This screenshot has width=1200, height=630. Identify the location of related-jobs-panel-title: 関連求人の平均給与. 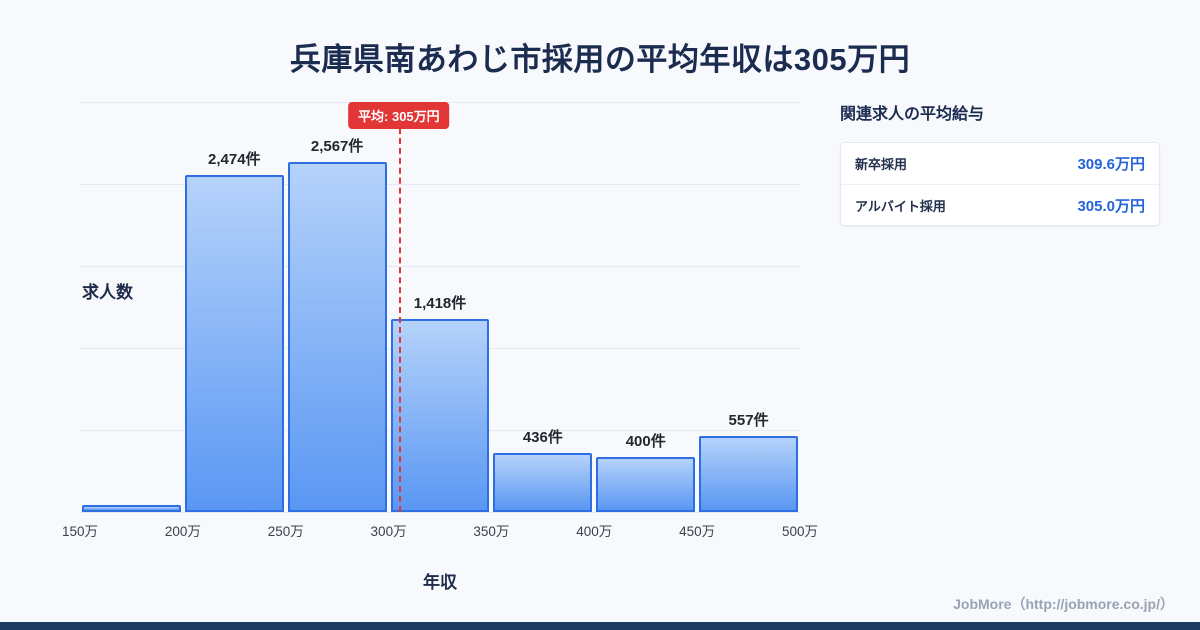
(912, 114).